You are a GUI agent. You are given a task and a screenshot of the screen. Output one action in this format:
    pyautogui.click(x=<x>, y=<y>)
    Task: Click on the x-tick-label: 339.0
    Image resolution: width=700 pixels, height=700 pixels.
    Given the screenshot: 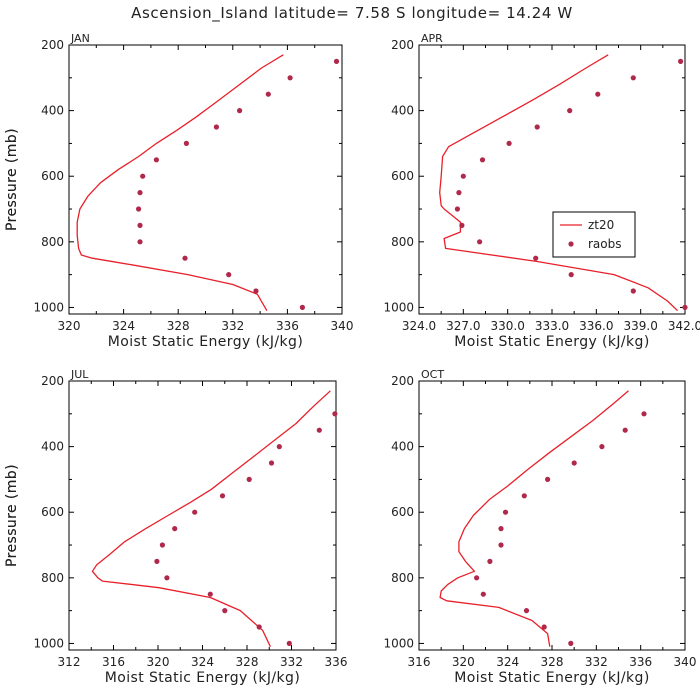 What is the action you would take?
    pyautogui.click(x=640, y=326)
    